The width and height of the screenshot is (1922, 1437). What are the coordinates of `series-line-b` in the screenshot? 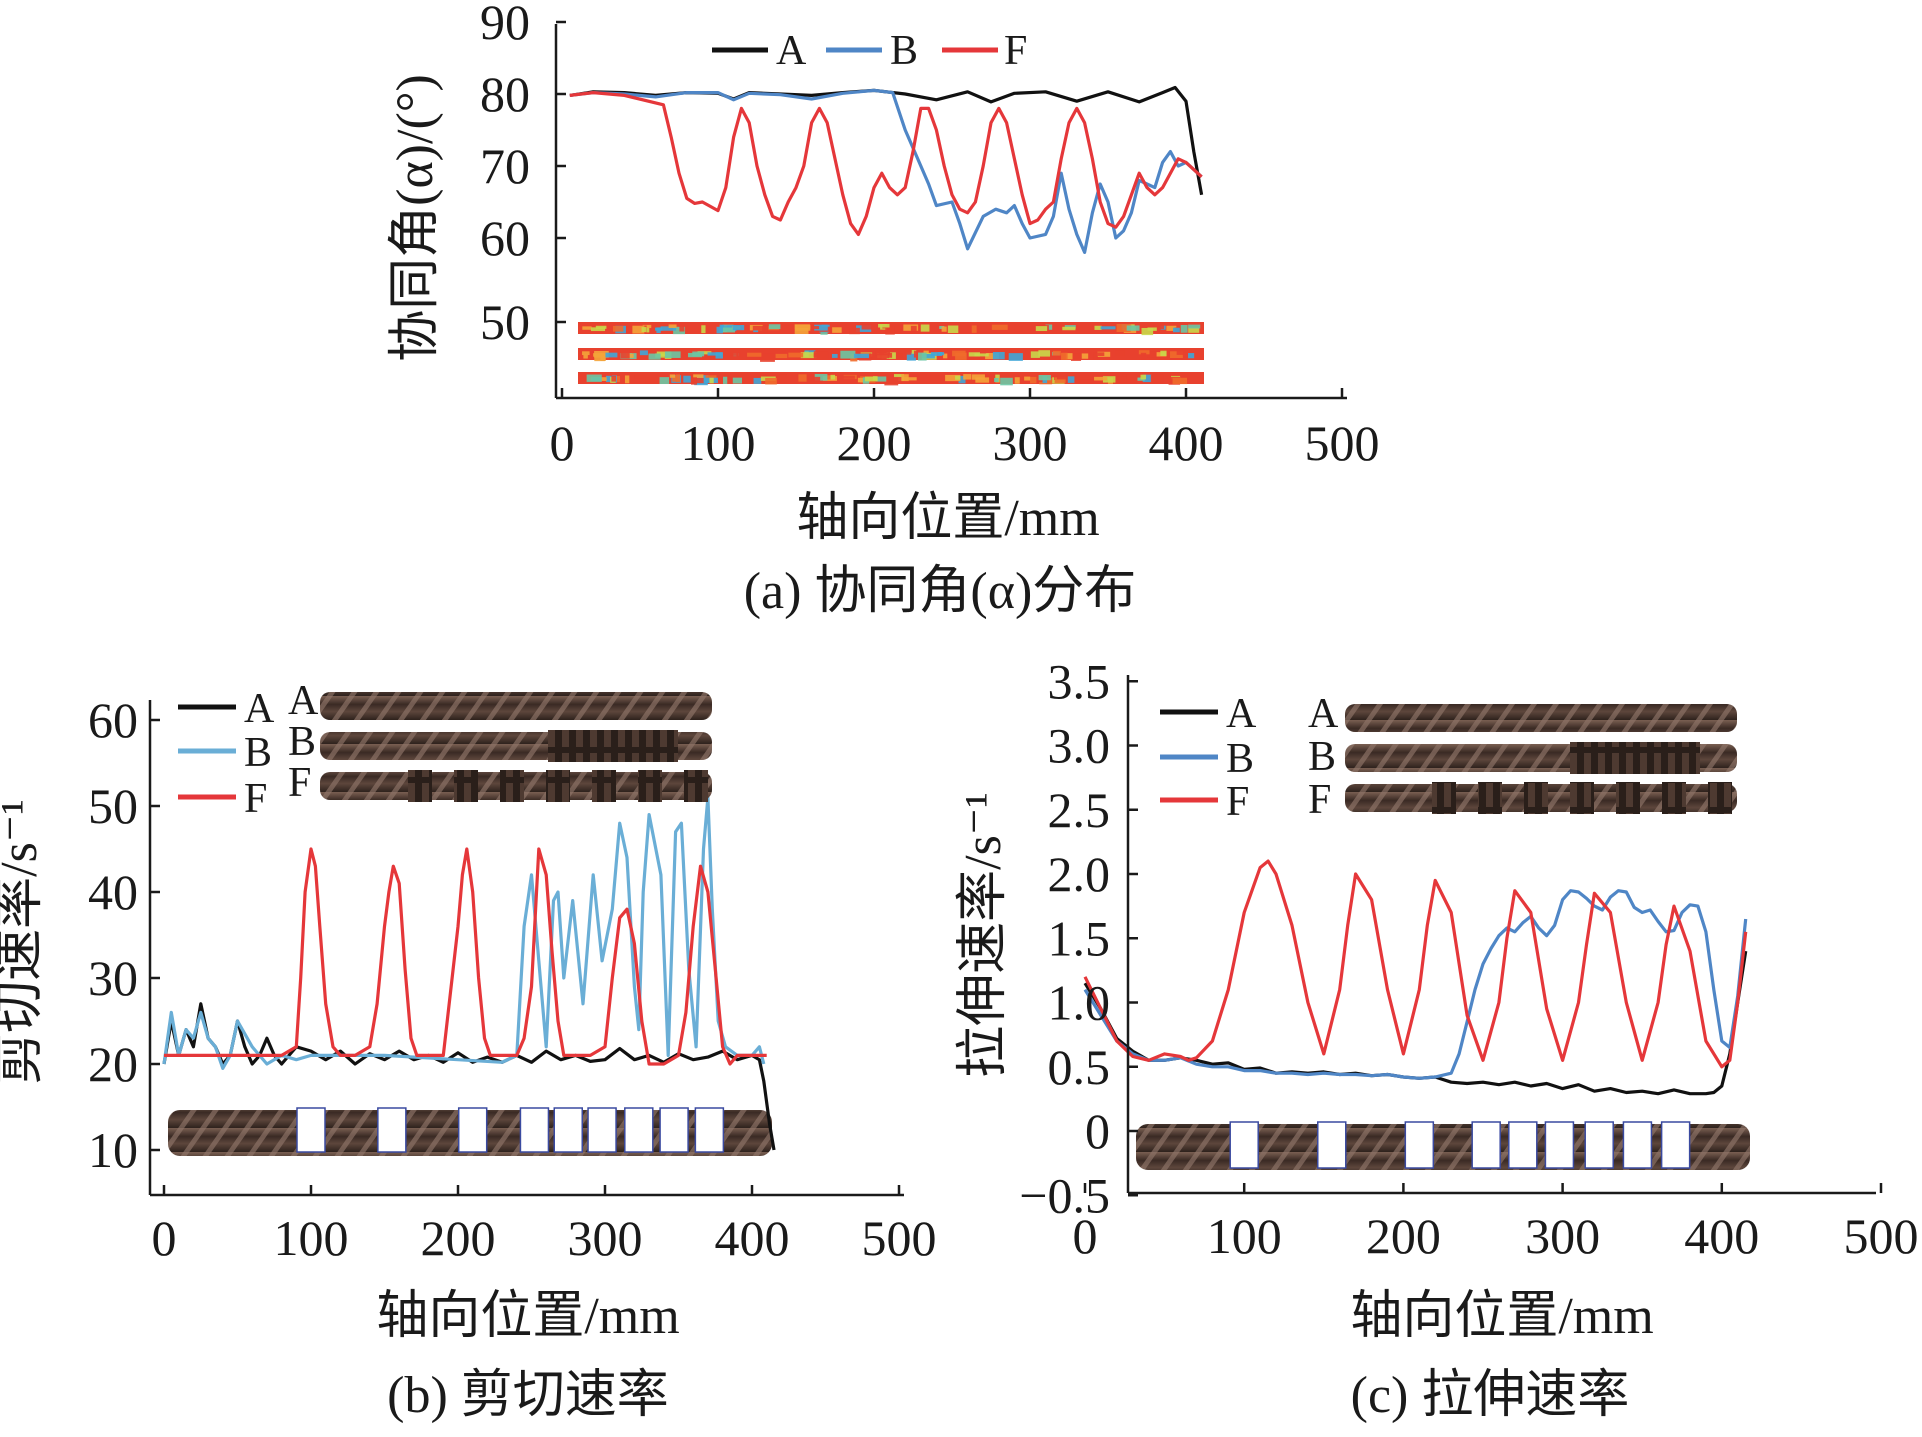 It's located at (464, 932).